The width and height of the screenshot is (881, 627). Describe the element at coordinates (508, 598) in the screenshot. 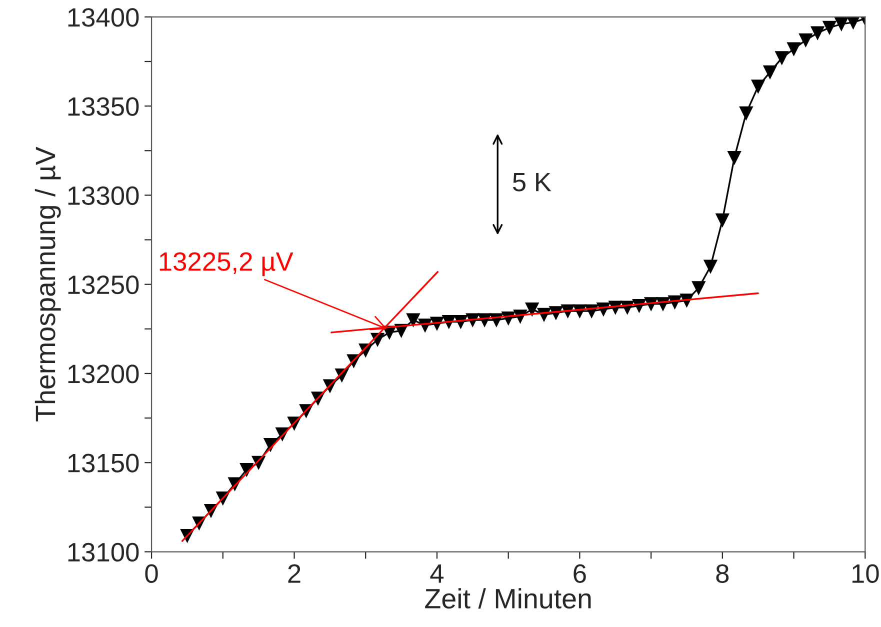

I see `x-axis-title: Zeit / Minuten` at that location.